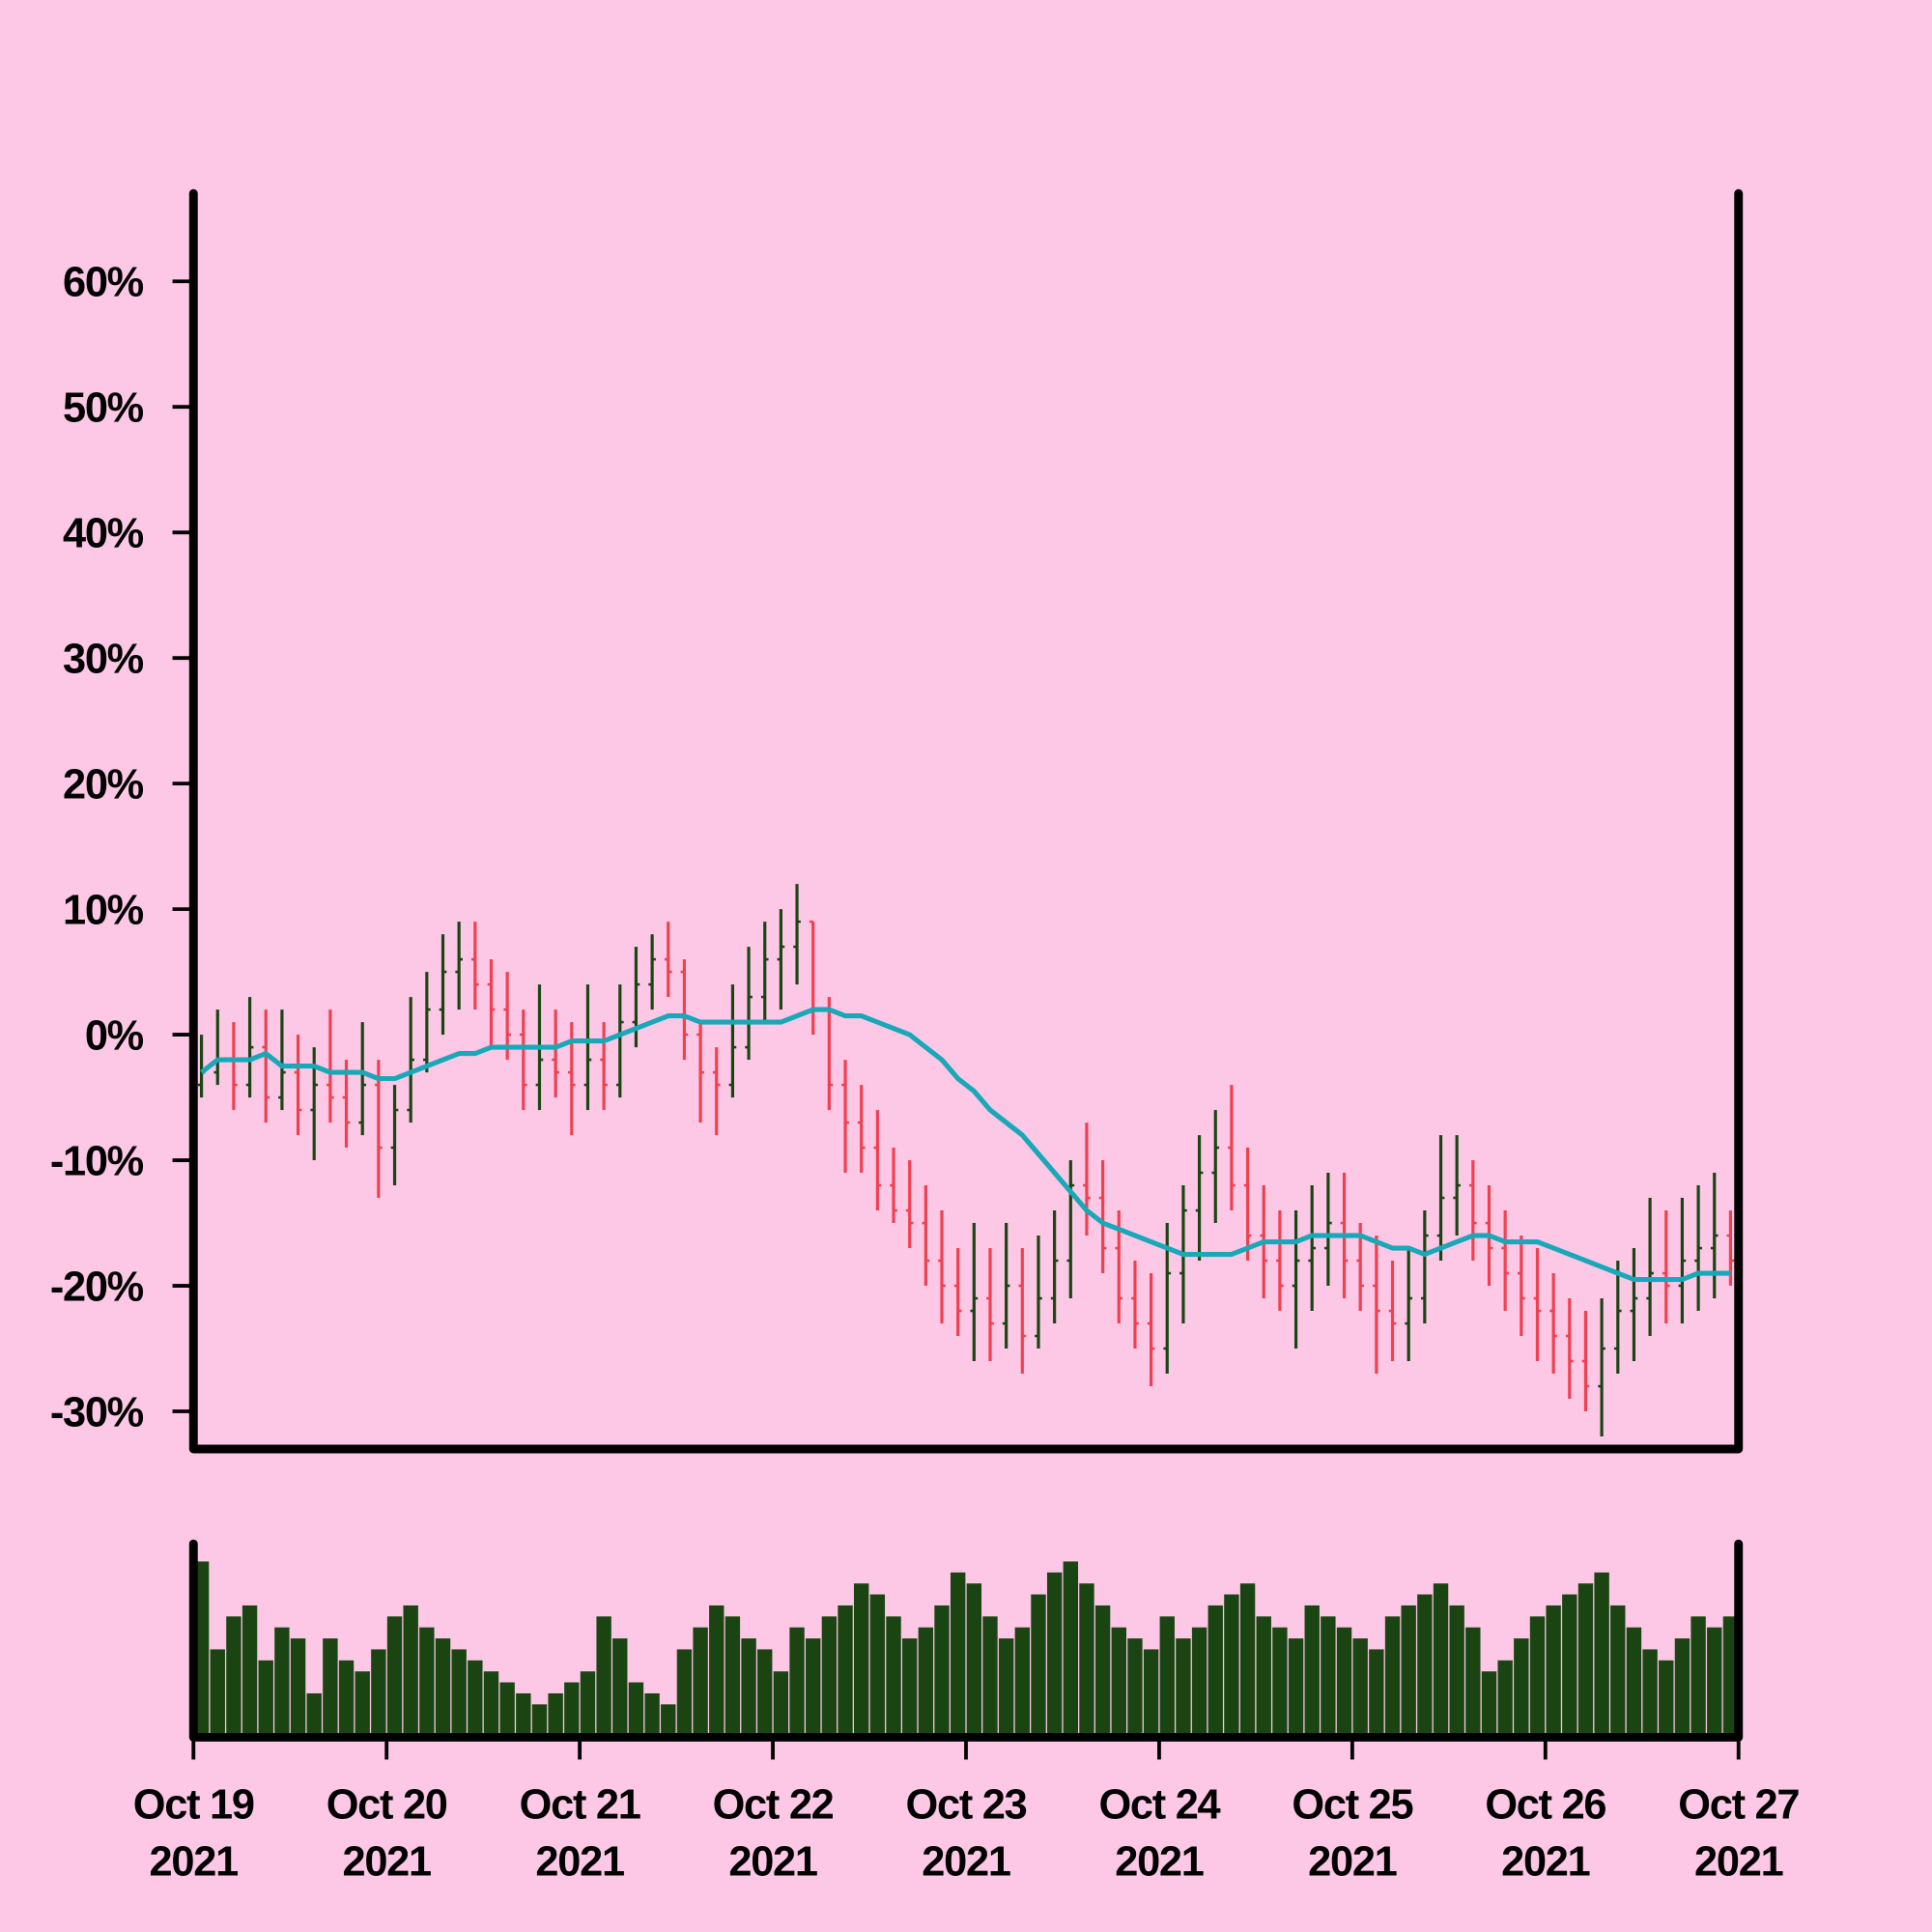 The height and width of the screenshot is (1932, 1932). I want to click on y-tick-label: 50%, so click(103, 408).